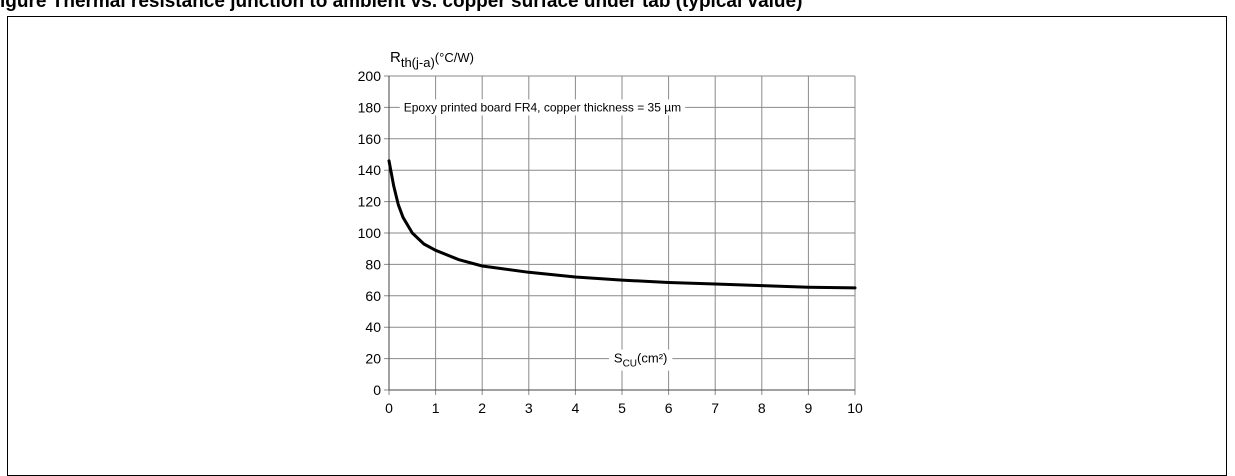 The width and height of the screenshot is (1235, 476). I want to click on x-axis-label-sub: CU, so click(630, 364).